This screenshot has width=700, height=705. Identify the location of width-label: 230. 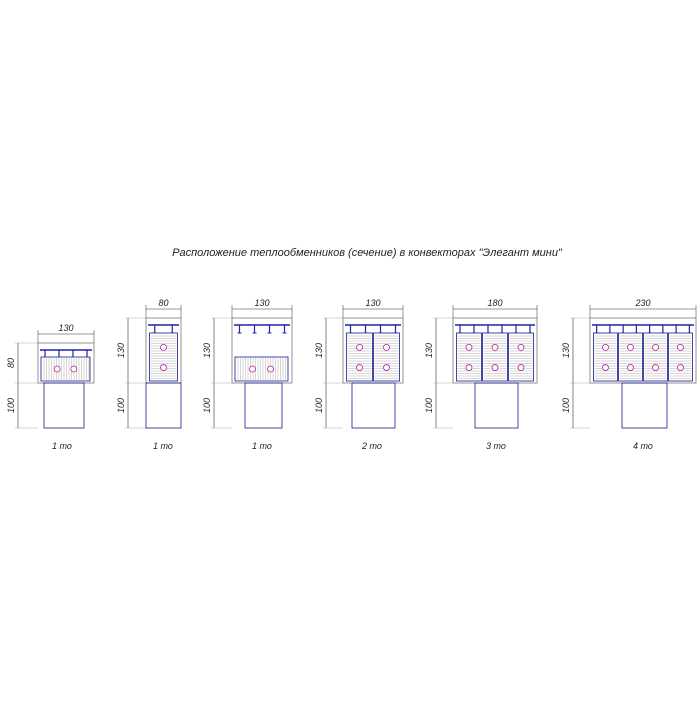
(642, 303).